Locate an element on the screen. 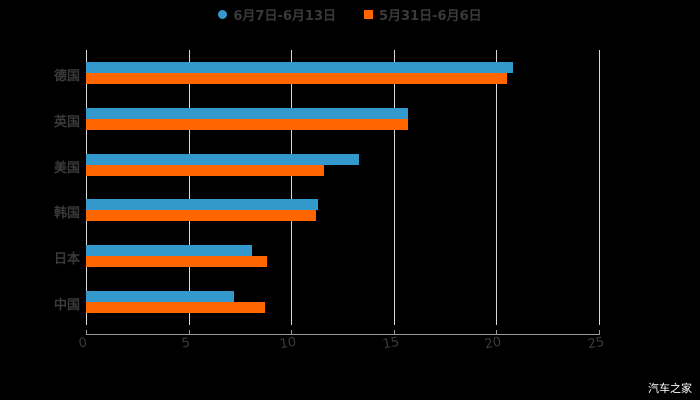 This screenshot has width=700, height=400. legend-item-series2: 5月31日-6月6日 is located at coordinates (423, 14).